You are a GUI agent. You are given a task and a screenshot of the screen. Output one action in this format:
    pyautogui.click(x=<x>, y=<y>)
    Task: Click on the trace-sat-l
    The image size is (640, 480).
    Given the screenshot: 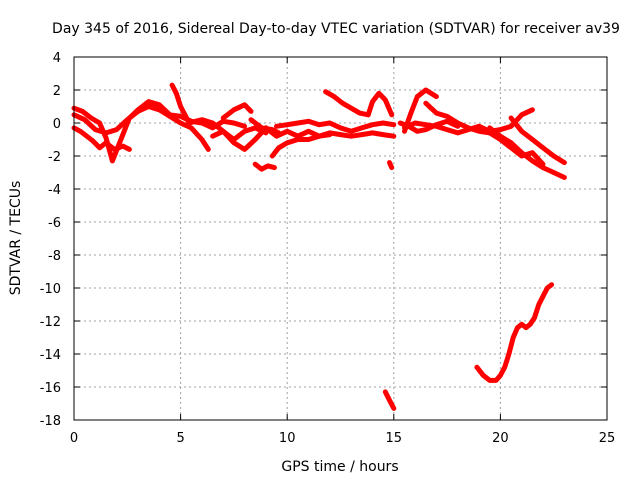 What is the action you would take?
    pyautogui.click(x=380, y=104)
    